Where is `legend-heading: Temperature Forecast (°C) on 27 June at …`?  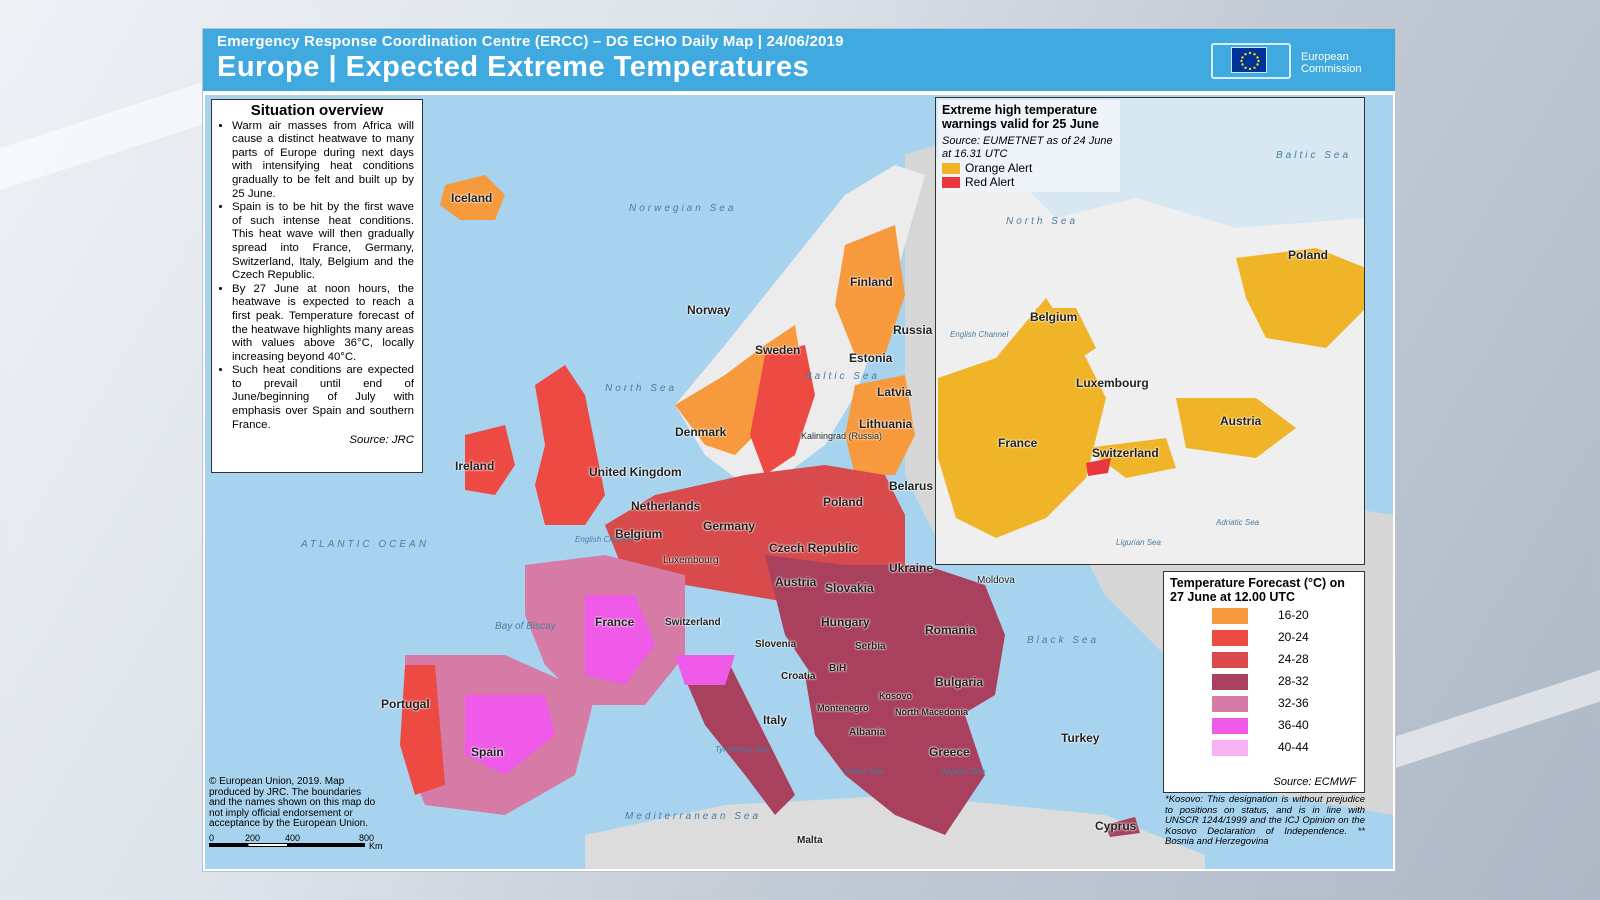
legend-heading: Temperature Forecast (°C) on 27 June at … is located at coordinates (1257, 590).